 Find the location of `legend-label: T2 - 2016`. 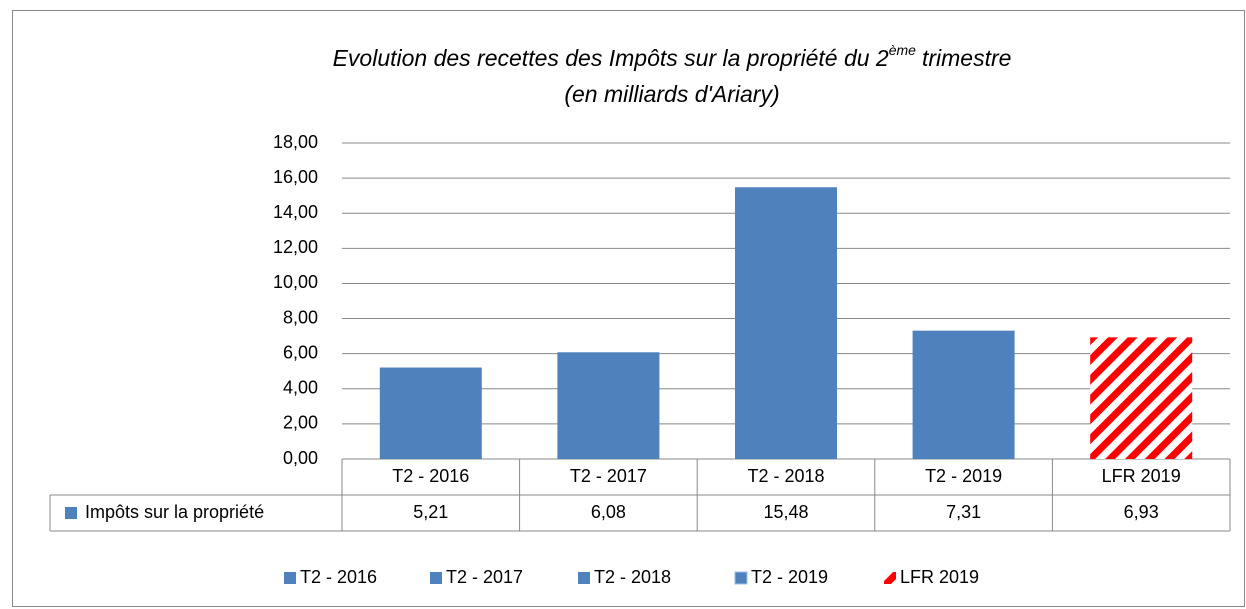

legend-label: T2 - 2016 is located at coordinates (338, 577).